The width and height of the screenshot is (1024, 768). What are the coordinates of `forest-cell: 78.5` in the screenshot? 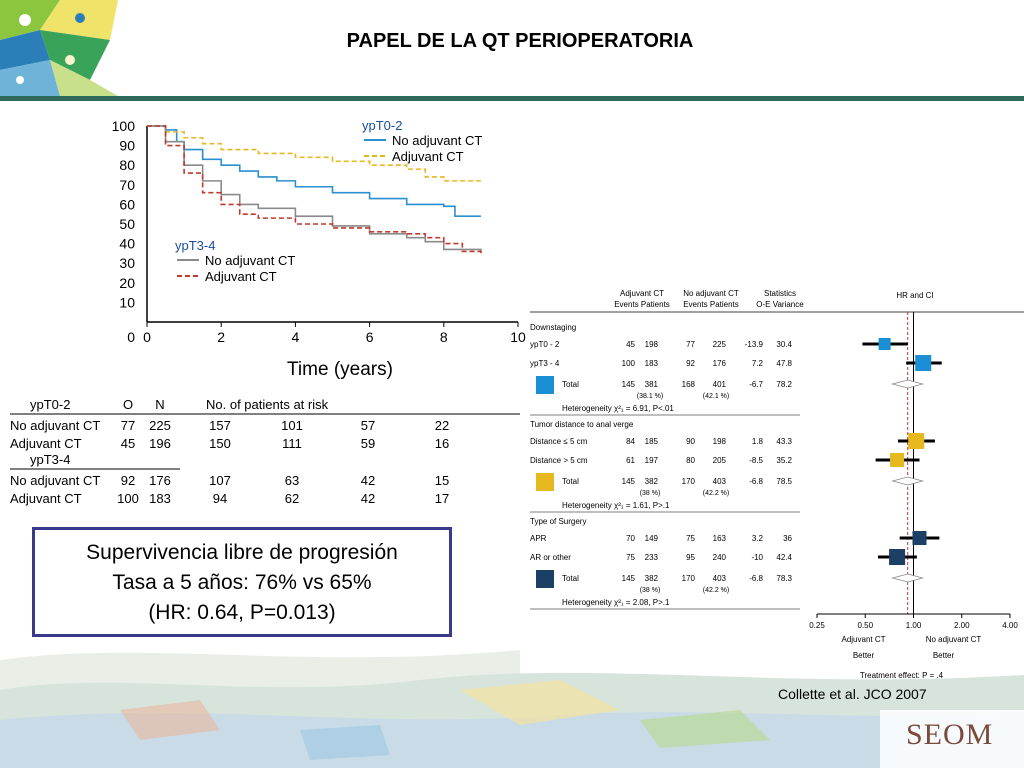 It's located at (784, 481).